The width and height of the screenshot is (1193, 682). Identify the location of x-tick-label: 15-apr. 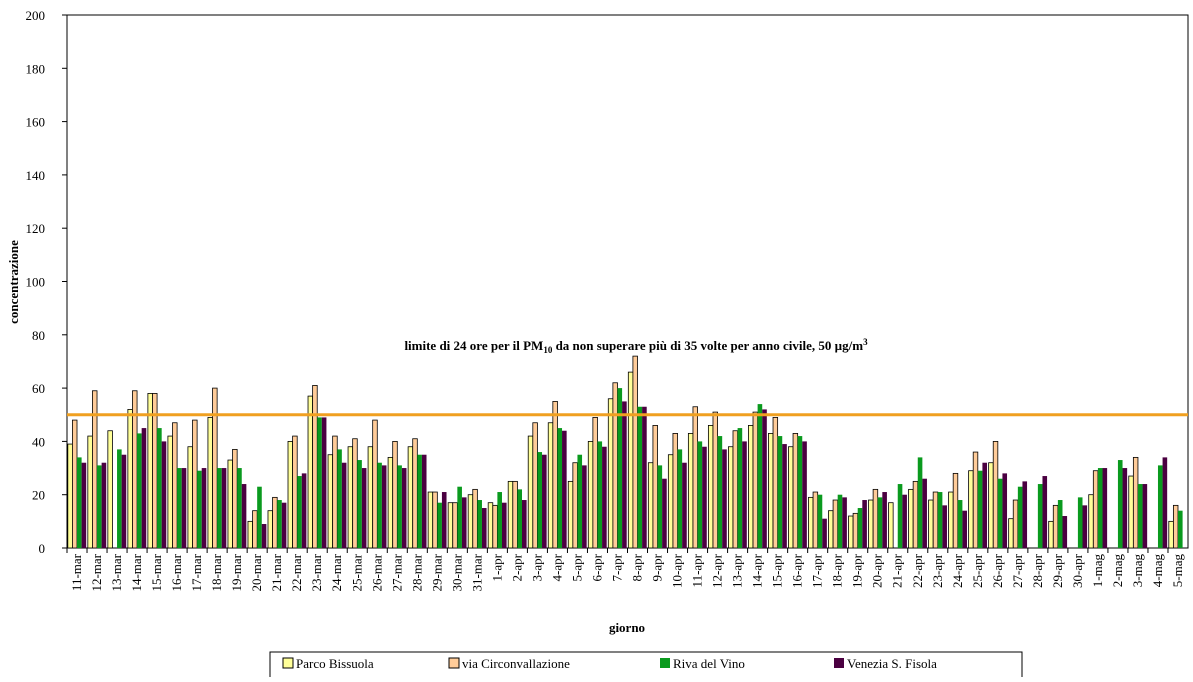
(777, 570).